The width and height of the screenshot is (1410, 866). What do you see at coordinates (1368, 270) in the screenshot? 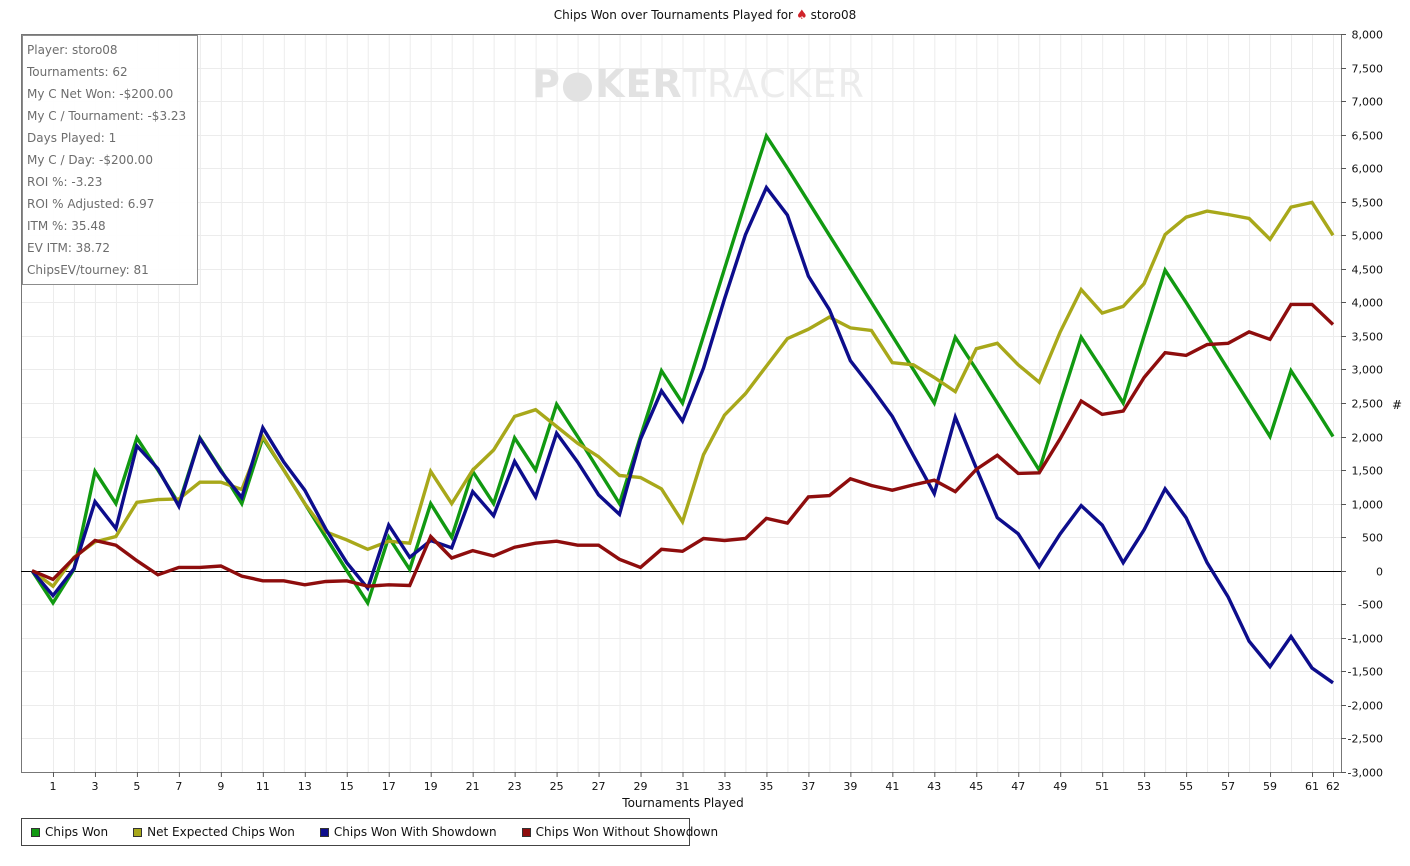
I see `y-tick-label: 4,500` at bounding box center [1368, 270].